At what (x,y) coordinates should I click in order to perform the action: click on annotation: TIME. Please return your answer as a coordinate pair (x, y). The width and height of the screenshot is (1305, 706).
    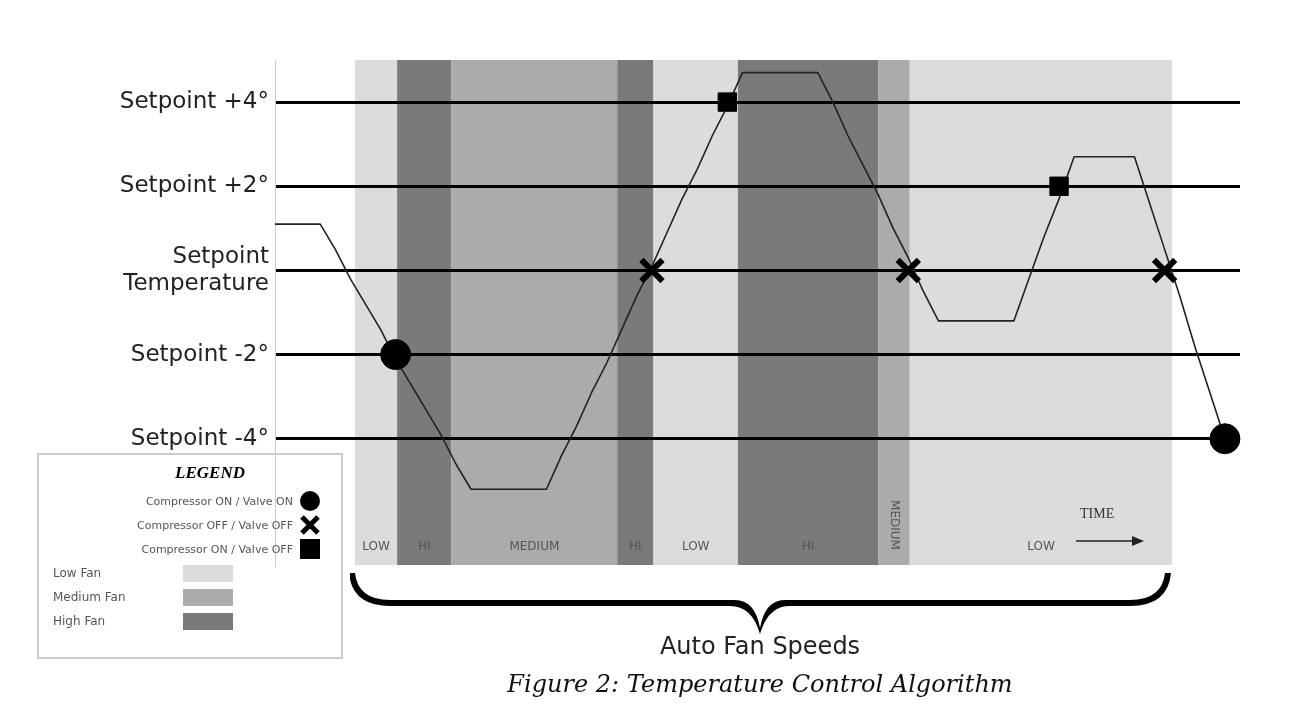
    Looking at the image, I should click on (1097, 514).